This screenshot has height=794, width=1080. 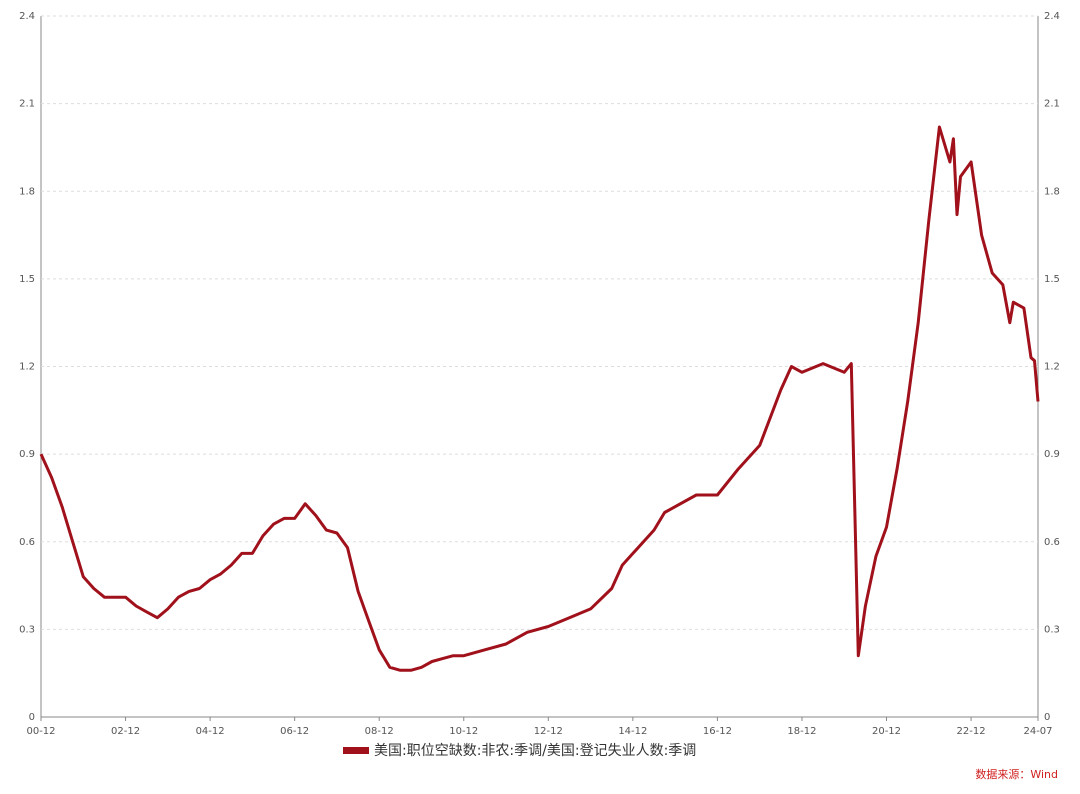 I want to click on source-note: 数据来源：Wind, so click(x=1016, y=774).